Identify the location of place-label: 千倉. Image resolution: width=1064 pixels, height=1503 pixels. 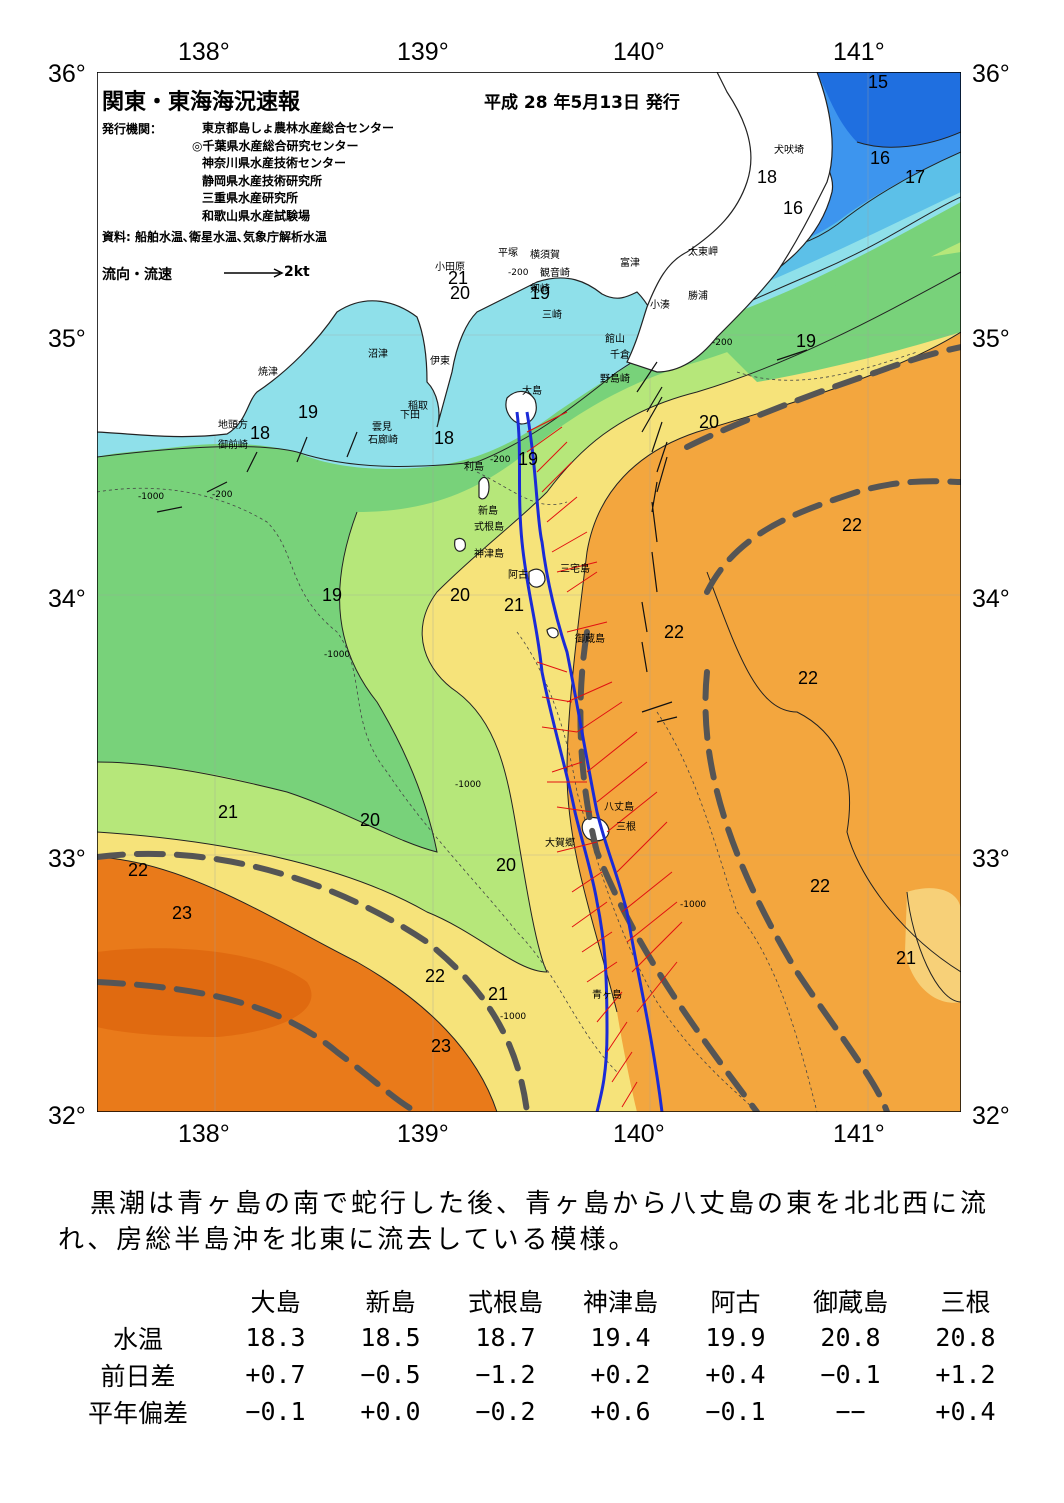
(620, 355).